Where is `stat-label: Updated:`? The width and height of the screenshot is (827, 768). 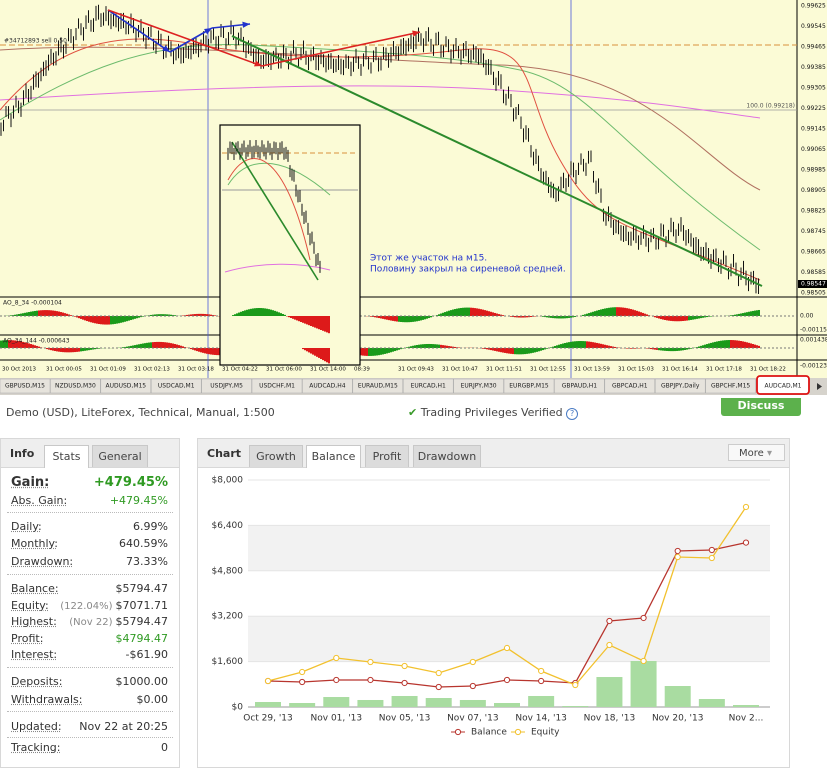
stat-label: Updated: is located at coordinates (36, 726).